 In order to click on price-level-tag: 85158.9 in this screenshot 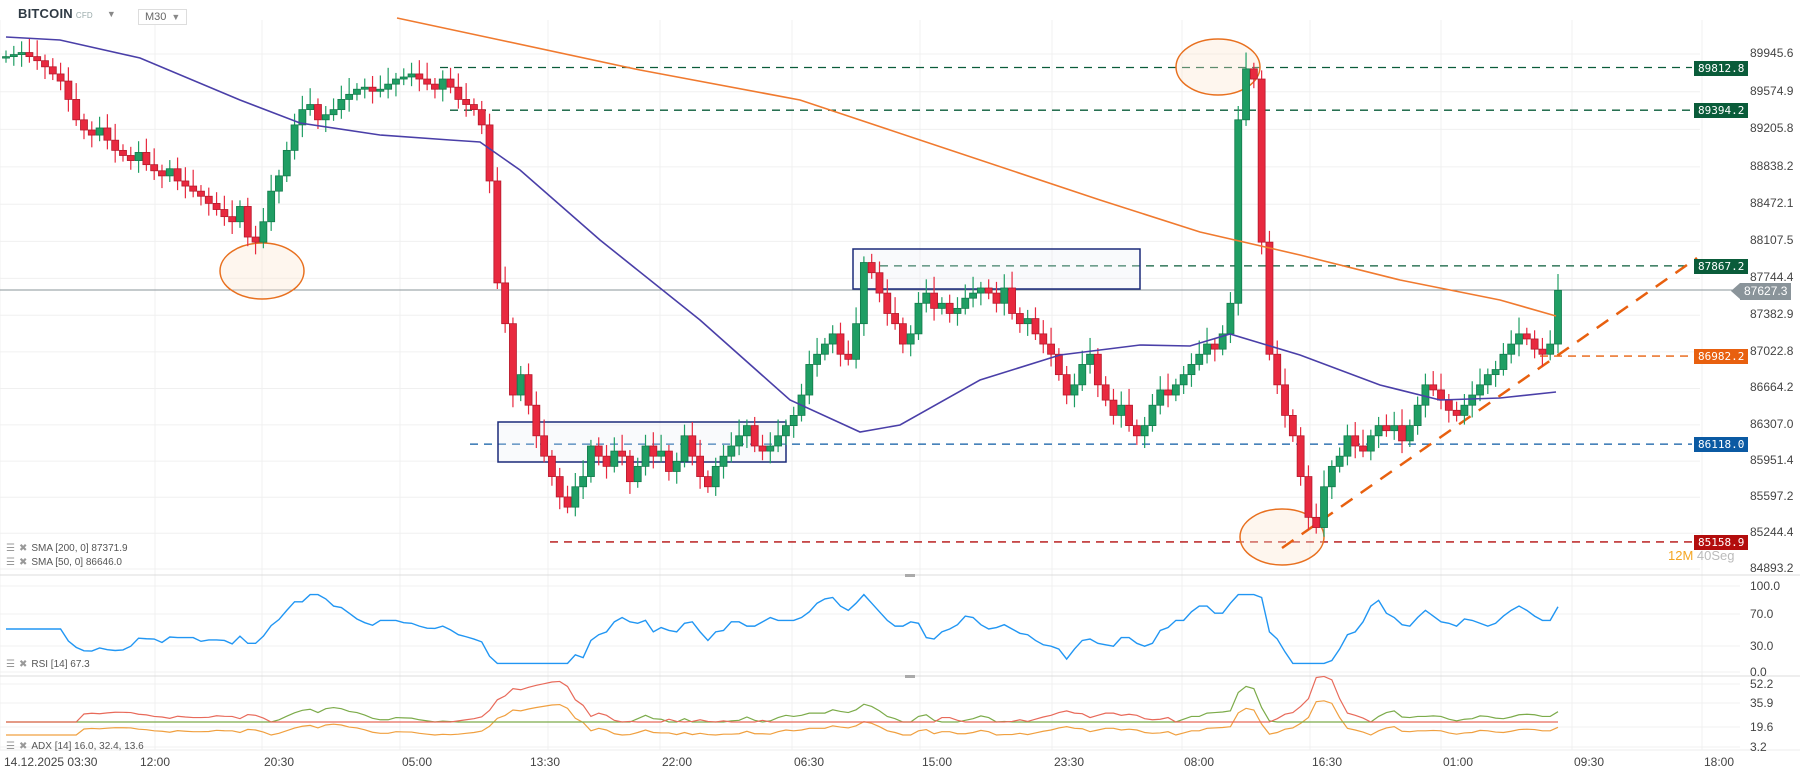, I will do `click(1721, 542)`.